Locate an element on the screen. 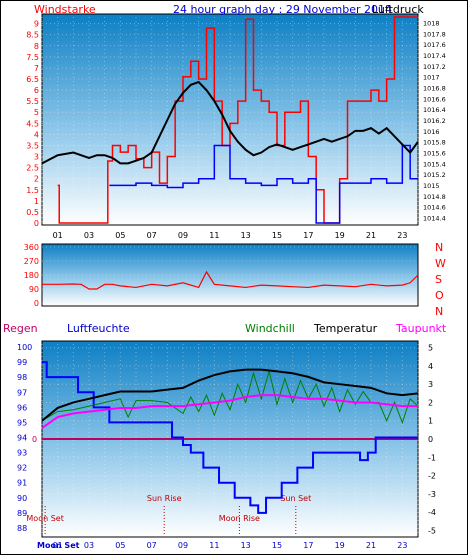 Image resolution: width=470 pixels, height=555 pixels. y-left-tick-label: 1.5 is located at coordinates (32, 190).